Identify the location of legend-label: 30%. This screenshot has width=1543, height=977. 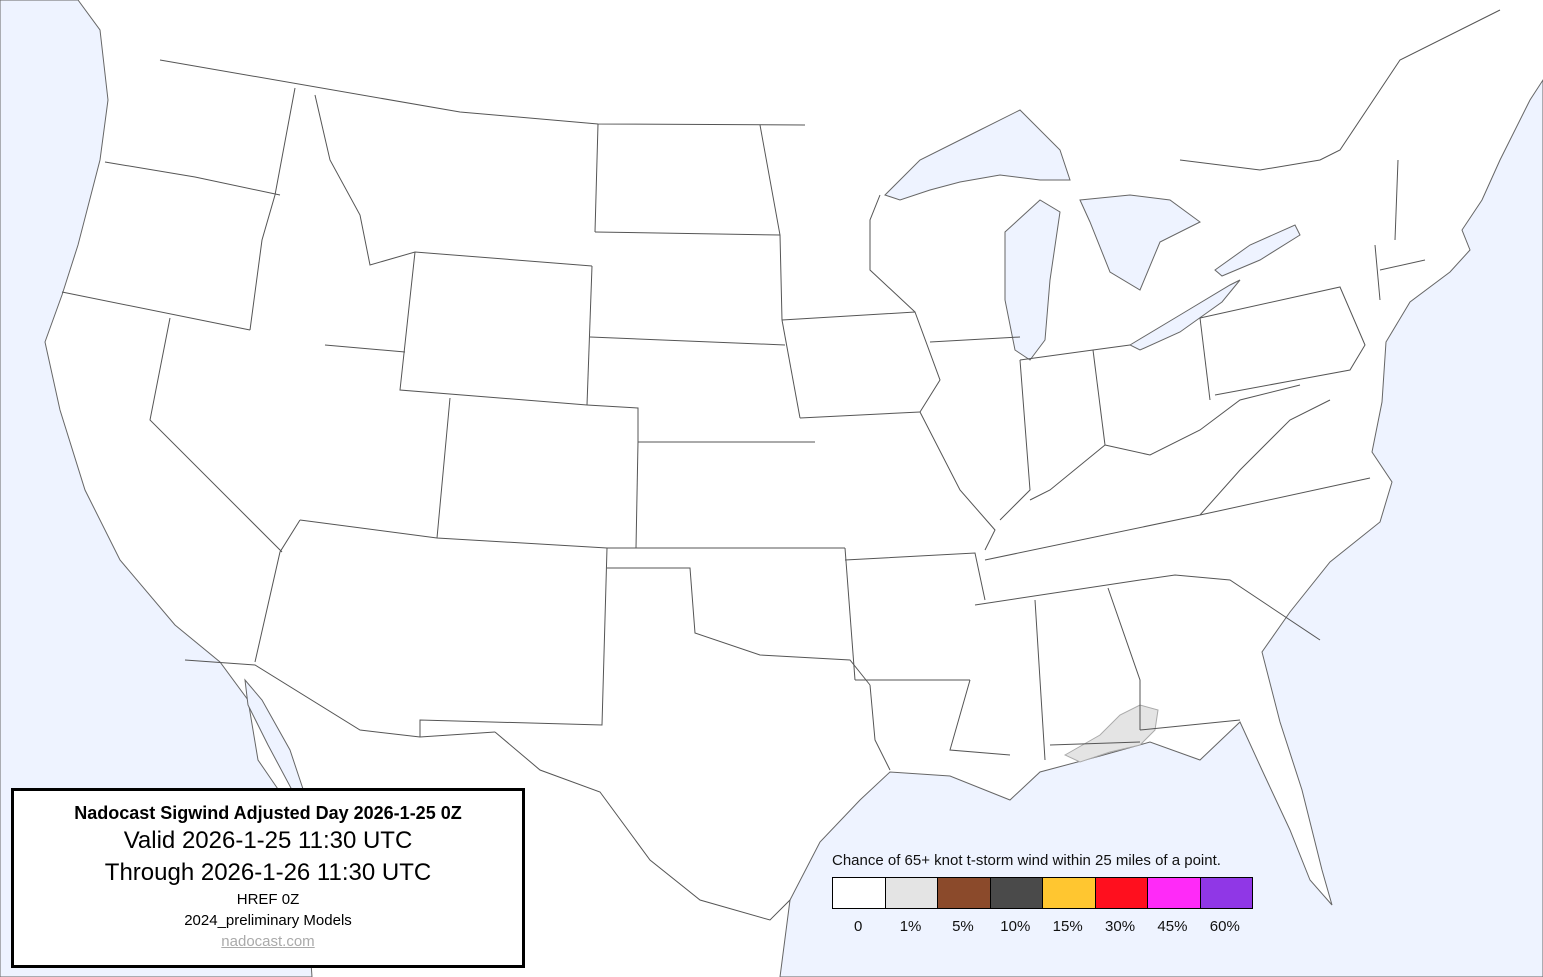
(1120, 926).